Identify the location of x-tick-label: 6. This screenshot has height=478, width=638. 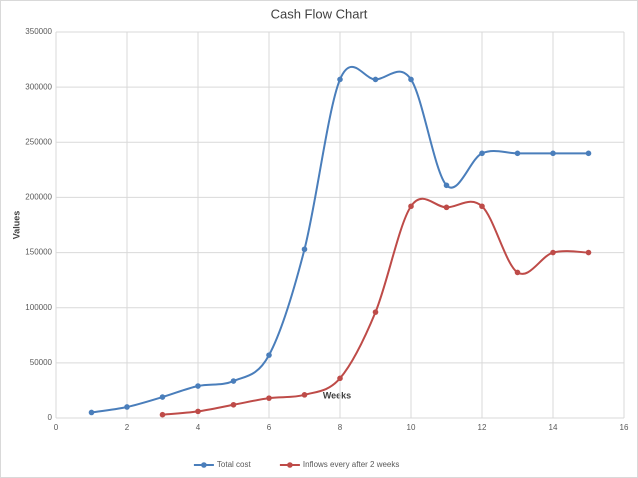
(269, 427).